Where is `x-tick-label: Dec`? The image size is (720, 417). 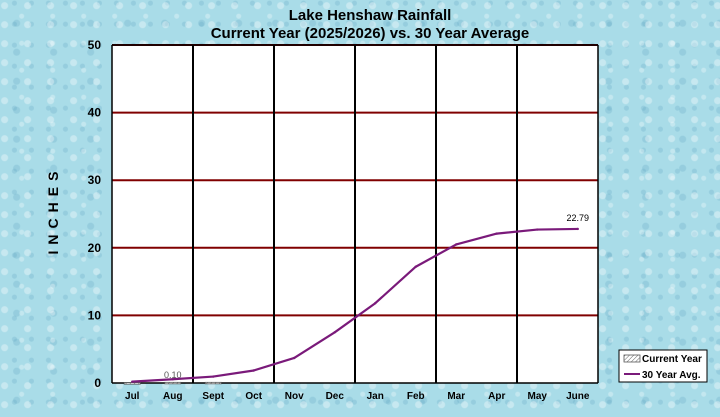 x-tick-label: Dec is located at coordinates (335, 396).